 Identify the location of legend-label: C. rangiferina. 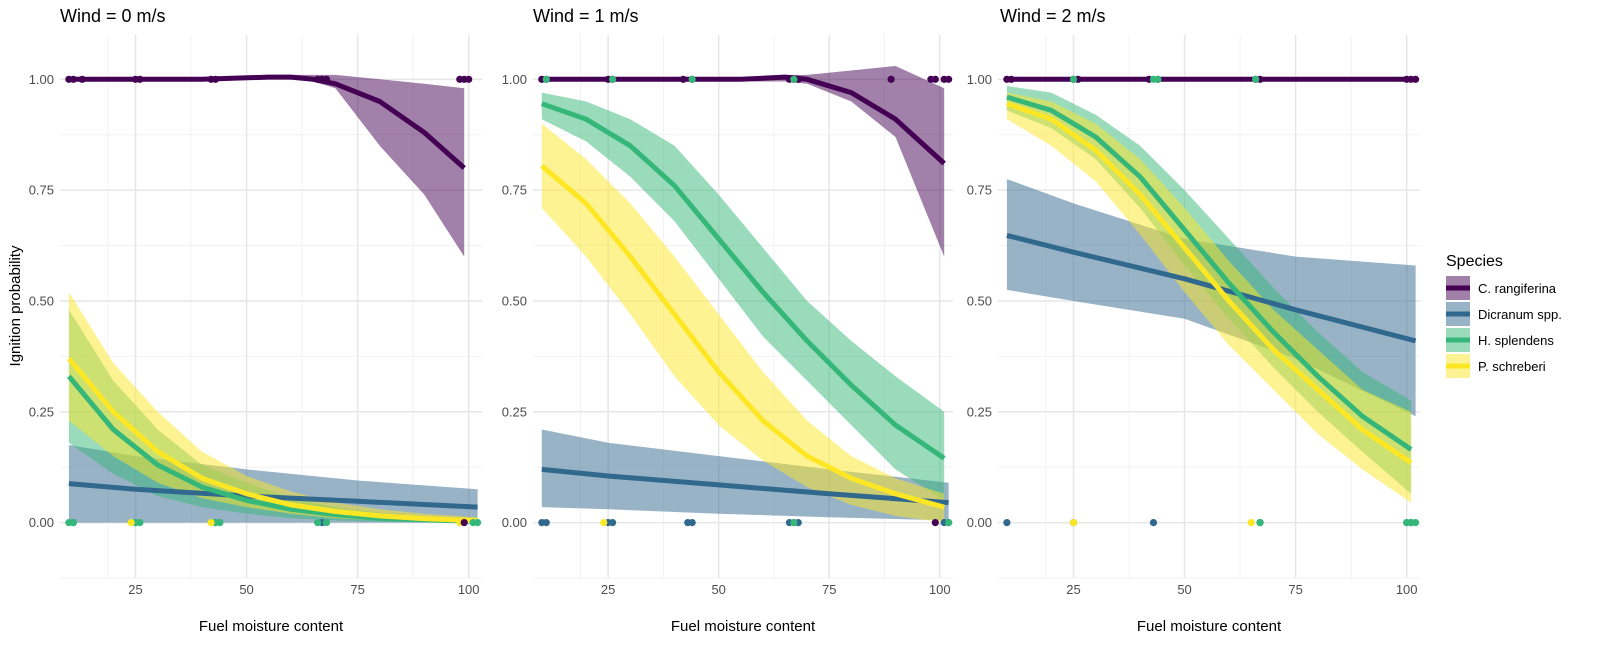
(1517, 288).